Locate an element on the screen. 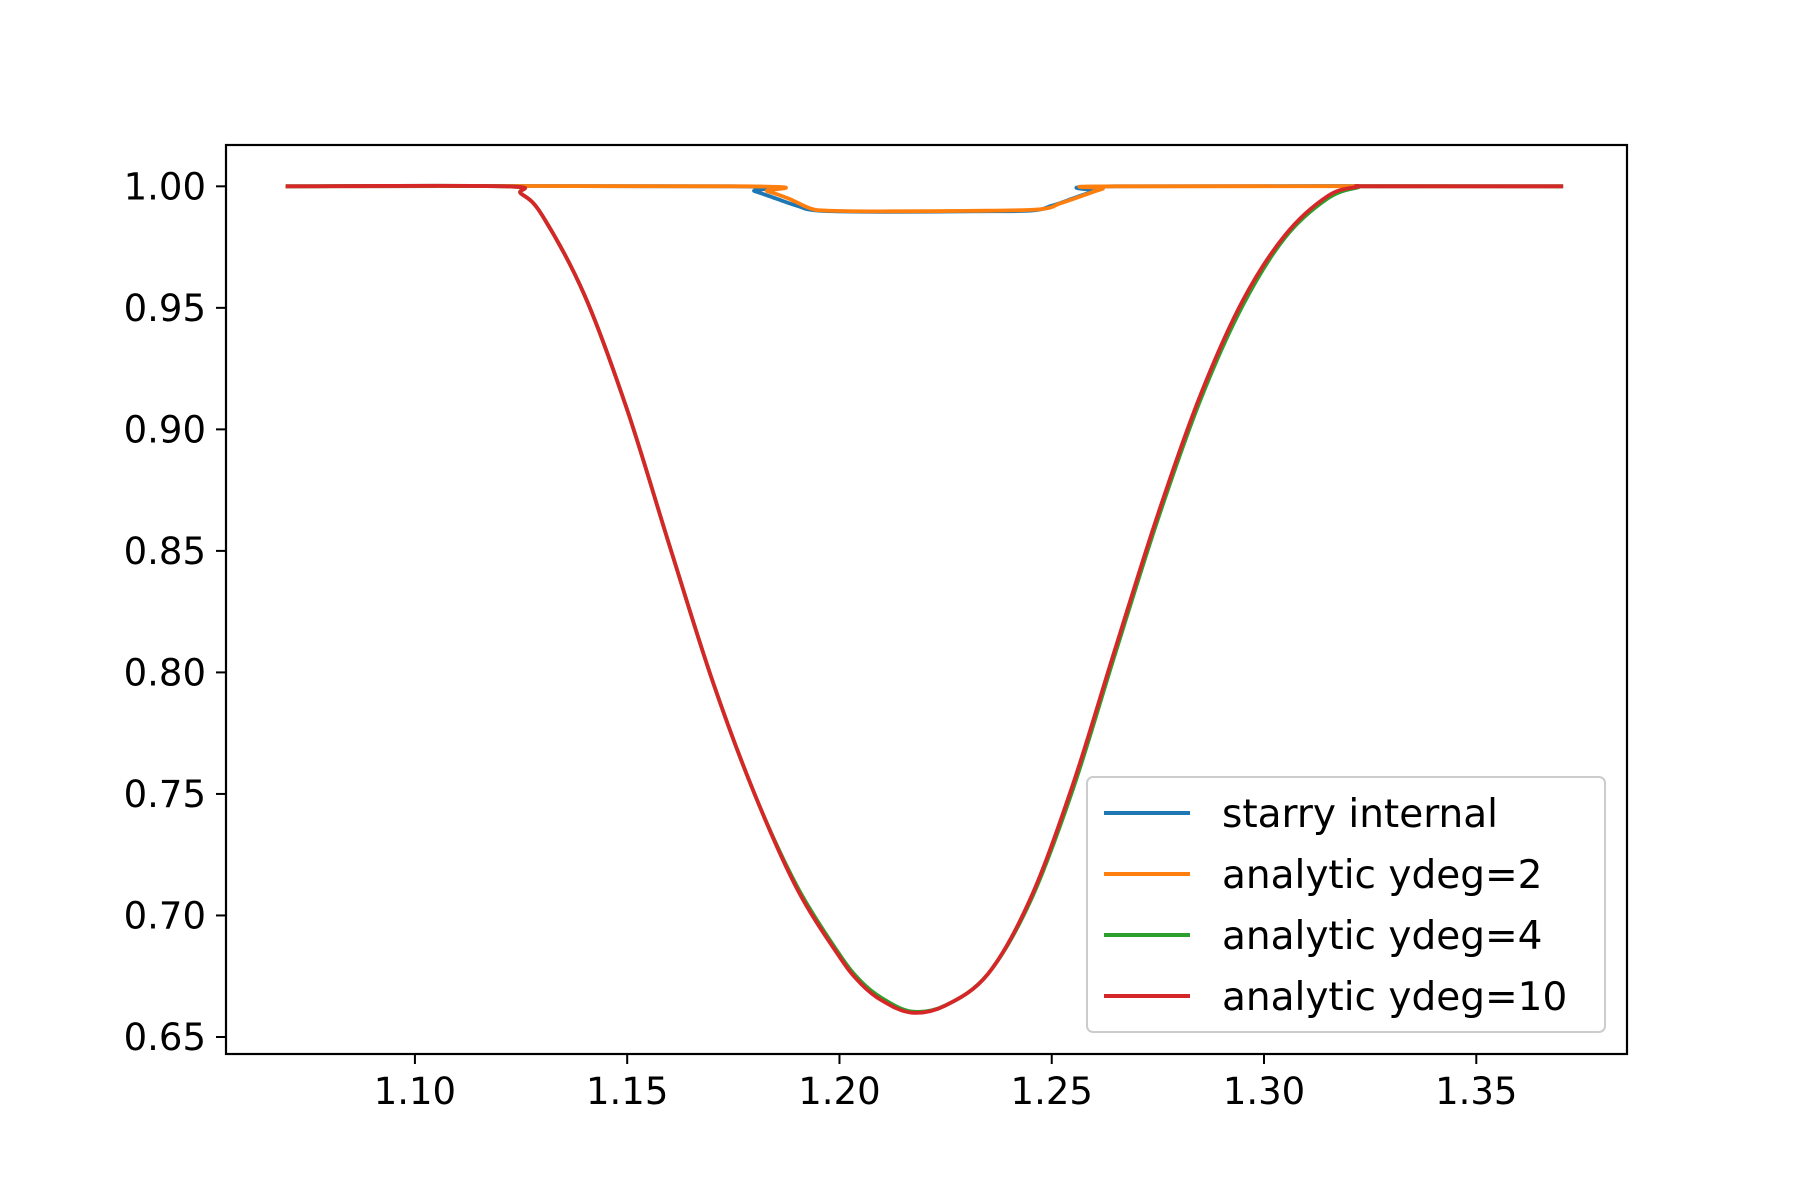 This screenshot has height=1200, width=1800. y-axis: 0.65 0.70 0.75 0.80 0.85 0.90 0.95 1.00 is located at coordinates (175, 612).